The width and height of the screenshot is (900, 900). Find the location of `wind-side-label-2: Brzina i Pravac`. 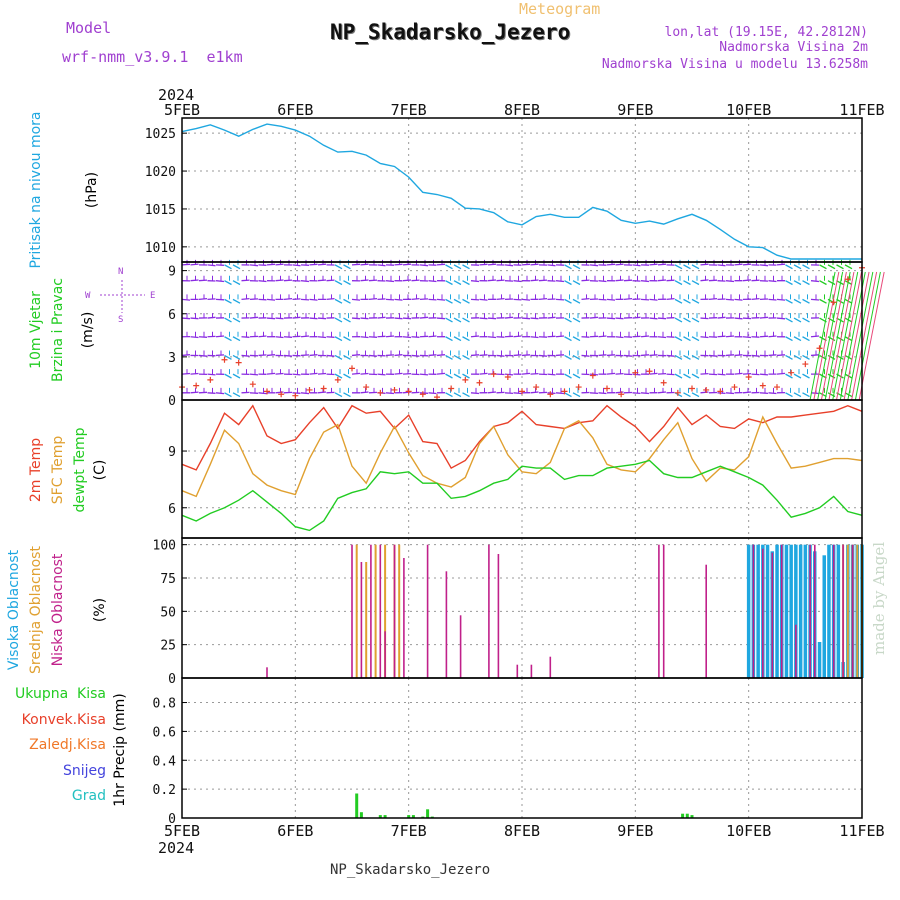

wind-side-label-2: Brzina i Pravac is located at coordinates (58, 330).